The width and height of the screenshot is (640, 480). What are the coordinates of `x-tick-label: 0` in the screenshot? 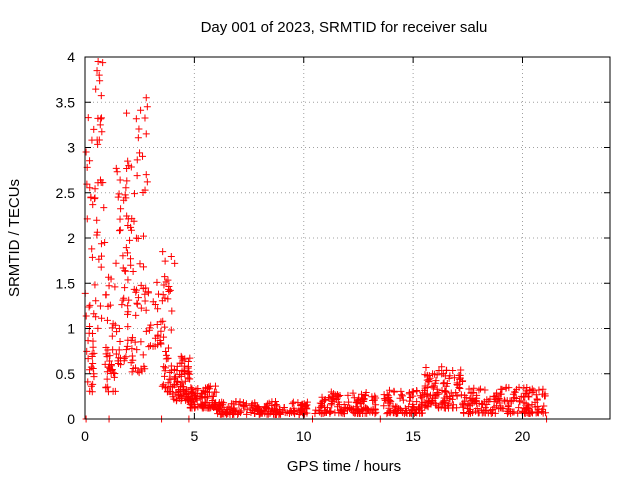 It's located at (85, 436).